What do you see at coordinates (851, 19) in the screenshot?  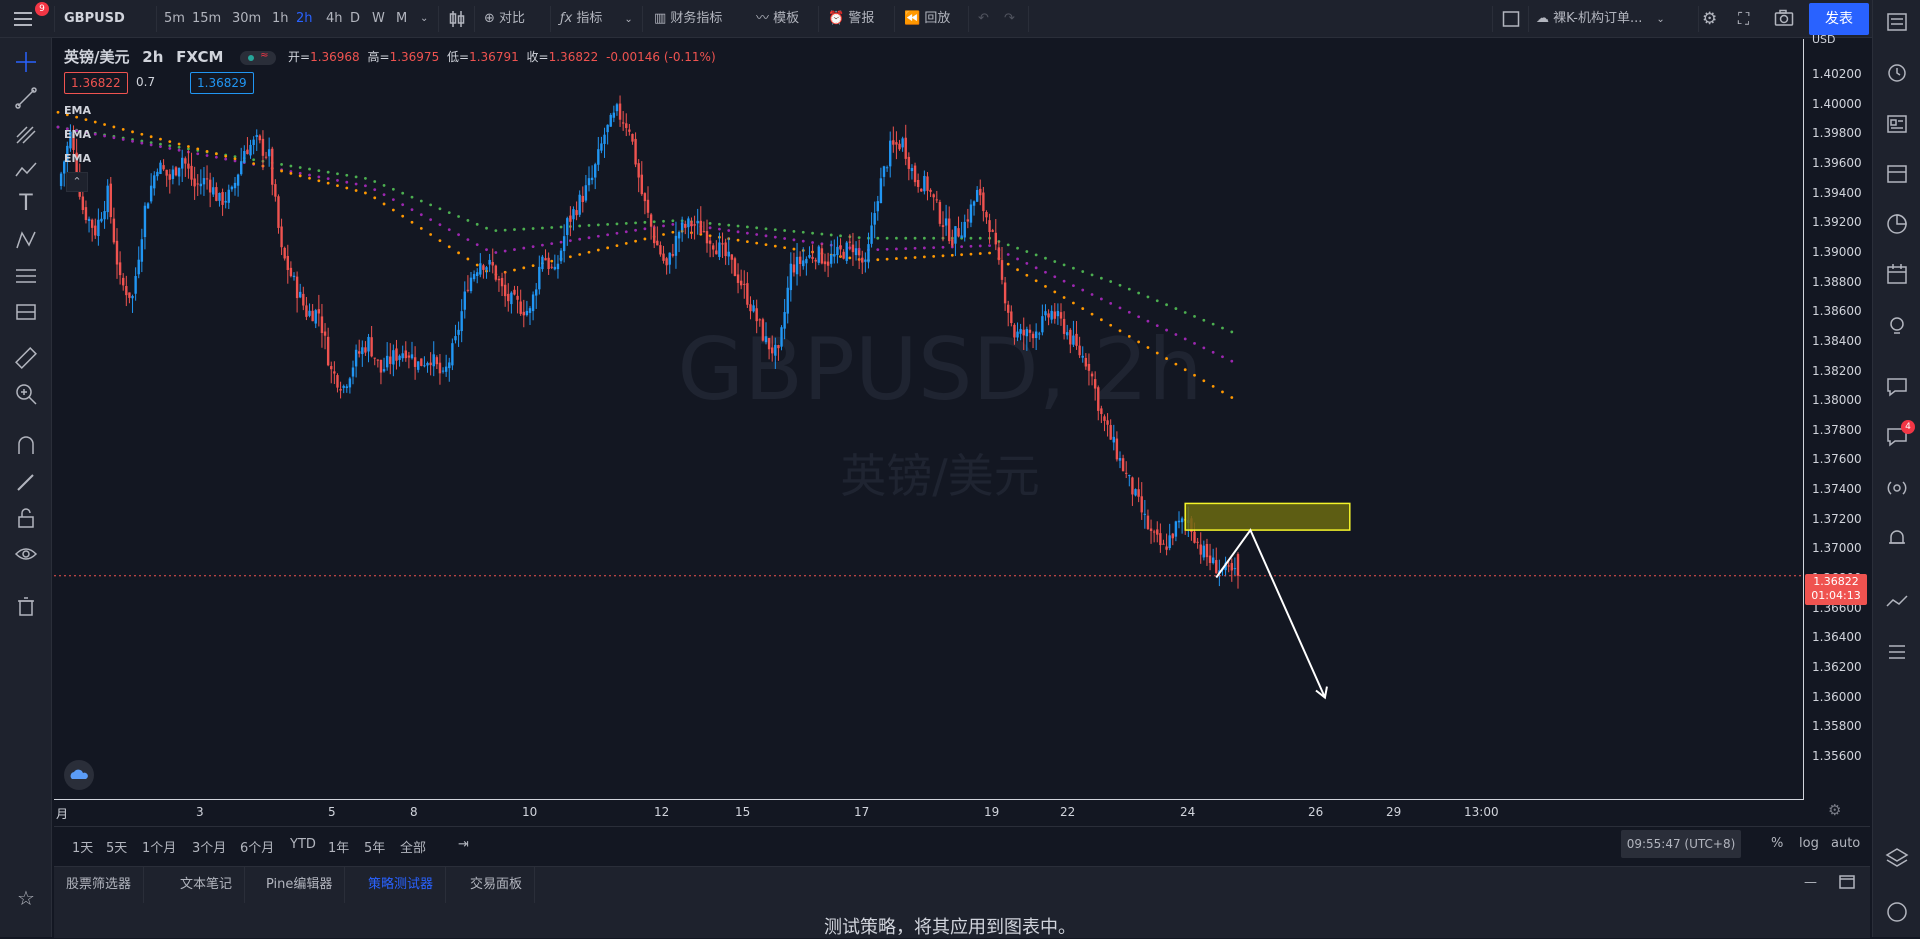 I see `alert-button: ⏰ 警报` at bounding box center [851, 19].